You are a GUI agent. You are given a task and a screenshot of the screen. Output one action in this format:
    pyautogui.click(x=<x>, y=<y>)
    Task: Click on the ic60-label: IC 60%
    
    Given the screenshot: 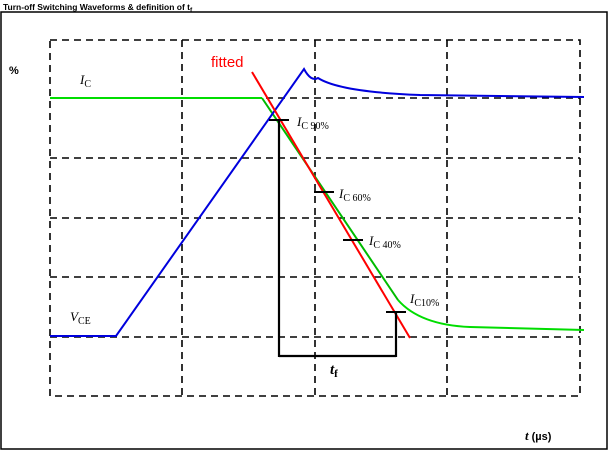 What is the action you would take?
    pyautogui.click(x=354, y=195)
    